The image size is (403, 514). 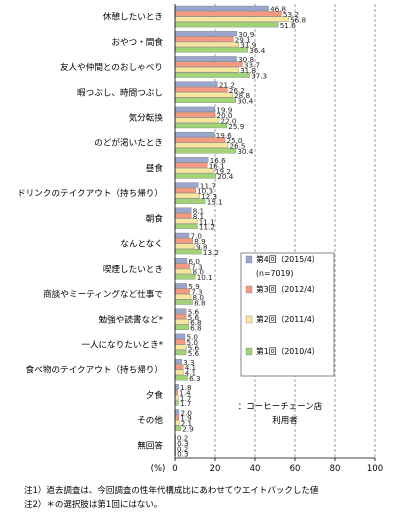 What do you see at coordinates (217, 165) in the screenshot?
I see `data-label-6-1: 16.1` at bounding box center [217, 165].